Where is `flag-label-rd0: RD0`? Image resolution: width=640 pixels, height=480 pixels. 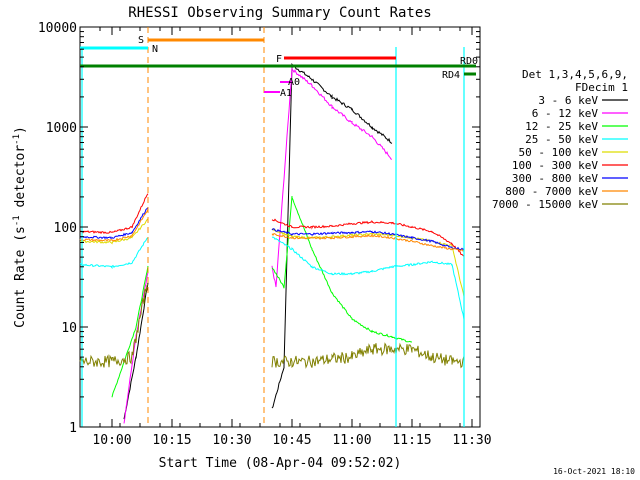 flag-label-rd0: RD0 is located at coordinates (469, 61).